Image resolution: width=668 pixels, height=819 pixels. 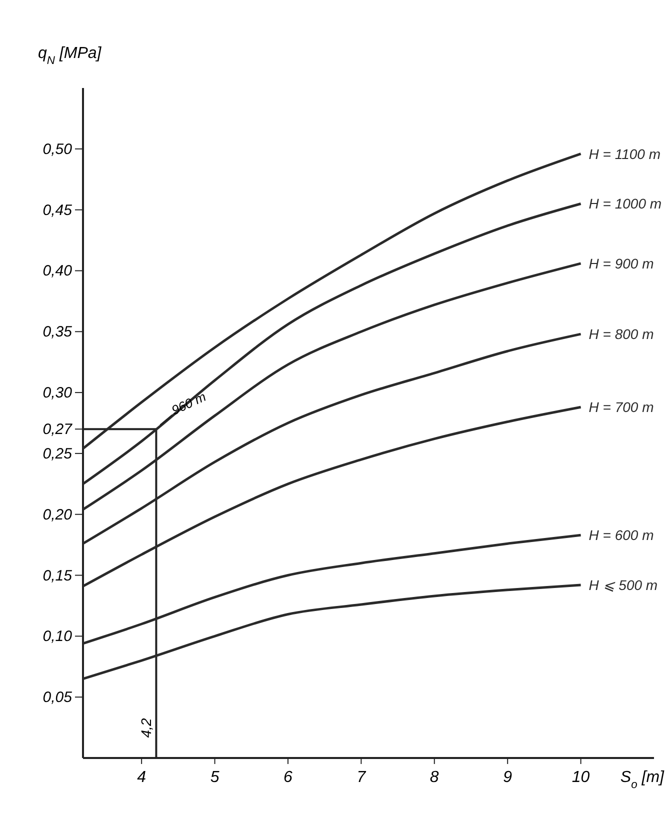 What do you see at coordinates (57, 575) in the screenshot?
I see `y-tick-label: 0,15` at bounding box center [57, 575].